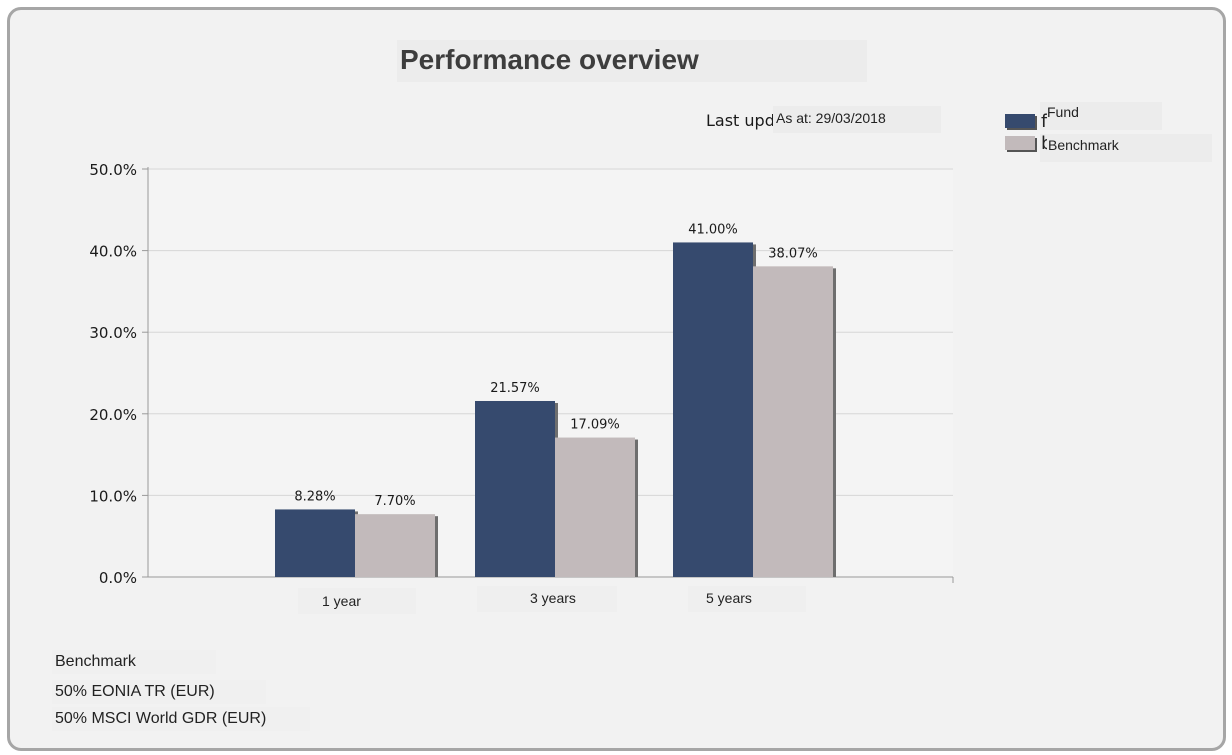 This screenshot has width=1232, height=755. Describe the element at coordinates (135, 691) in the screenshot. I see `benchmark-line-1: 50% EONIA TR (EUR)` at that location.